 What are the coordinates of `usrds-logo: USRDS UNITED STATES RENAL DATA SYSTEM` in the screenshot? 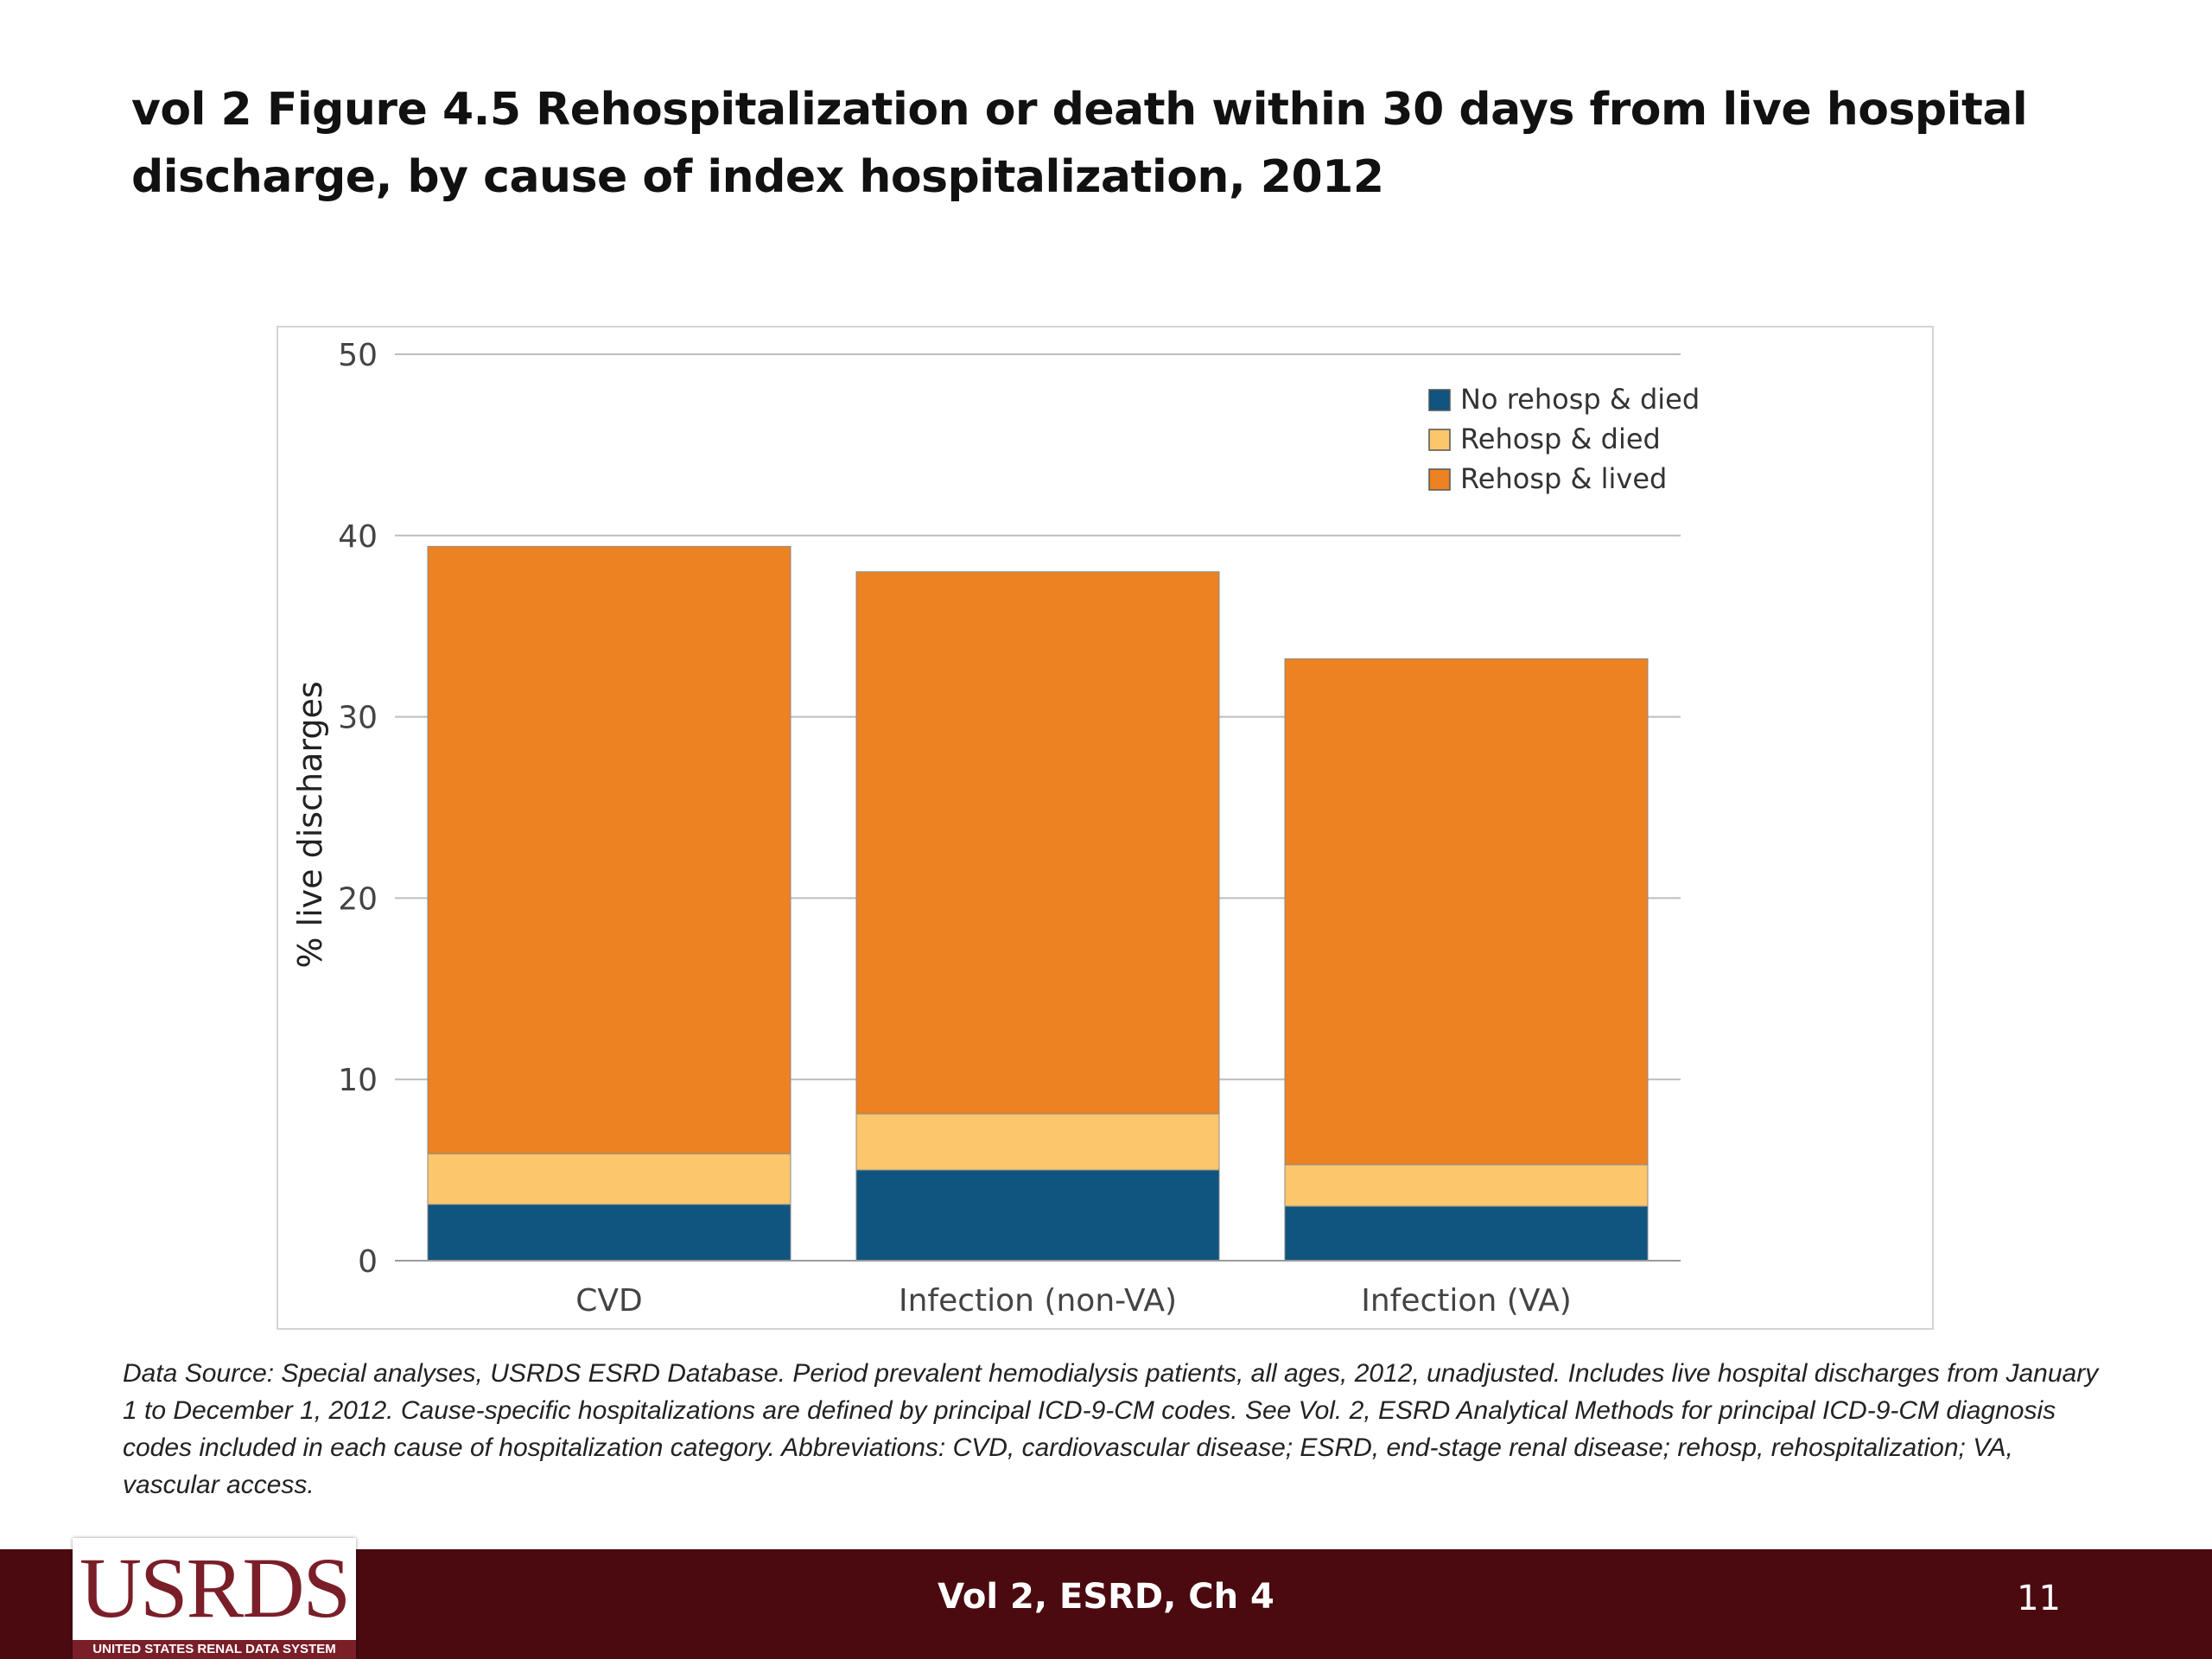 It's located at (214, 1598).